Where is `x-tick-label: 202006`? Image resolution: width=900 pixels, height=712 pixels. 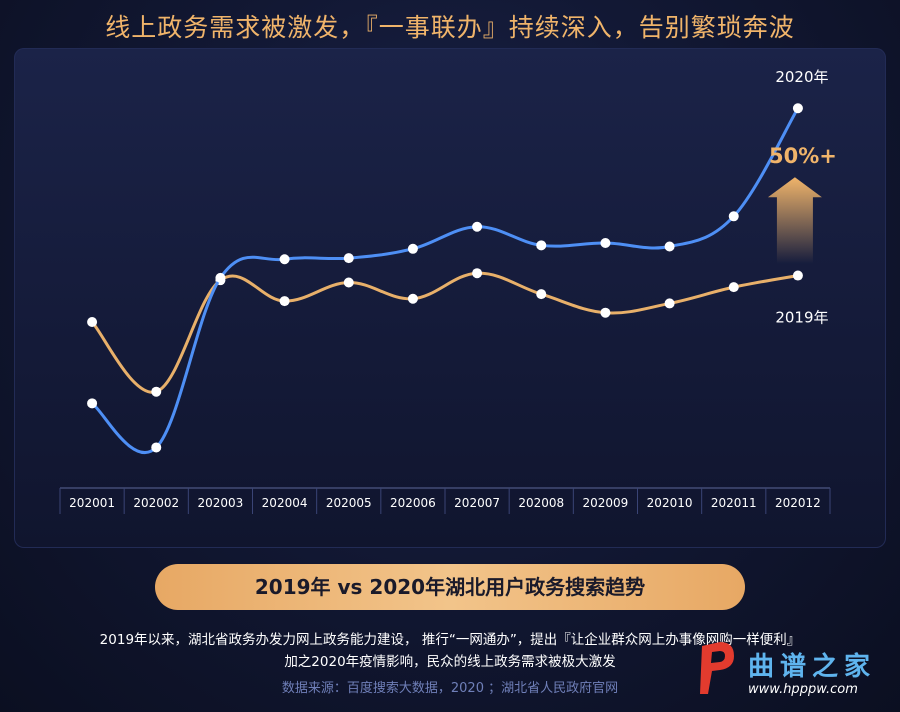 x-tick-label: 202006 is located at coordinates (413, 503).